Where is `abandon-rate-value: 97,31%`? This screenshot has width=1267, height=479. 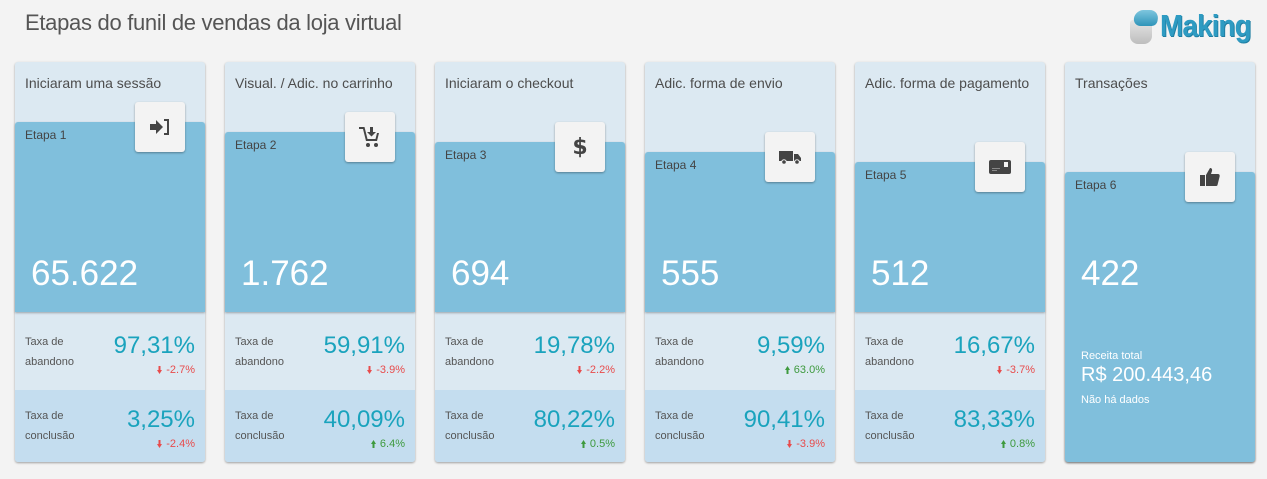
abandon-rate-value: 97,31% is located at coordinates (154, 345).